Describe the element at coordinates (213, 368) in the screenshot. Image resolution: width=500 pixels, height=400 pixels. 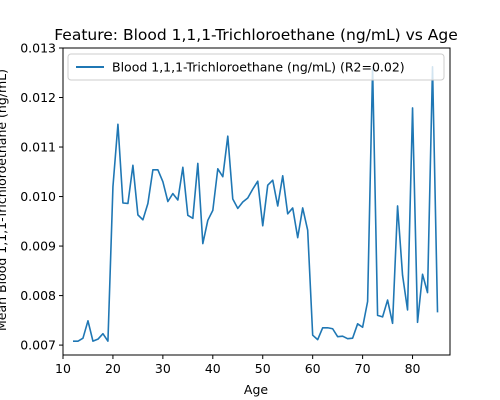
I see `x-tick-label: 40` at that location.